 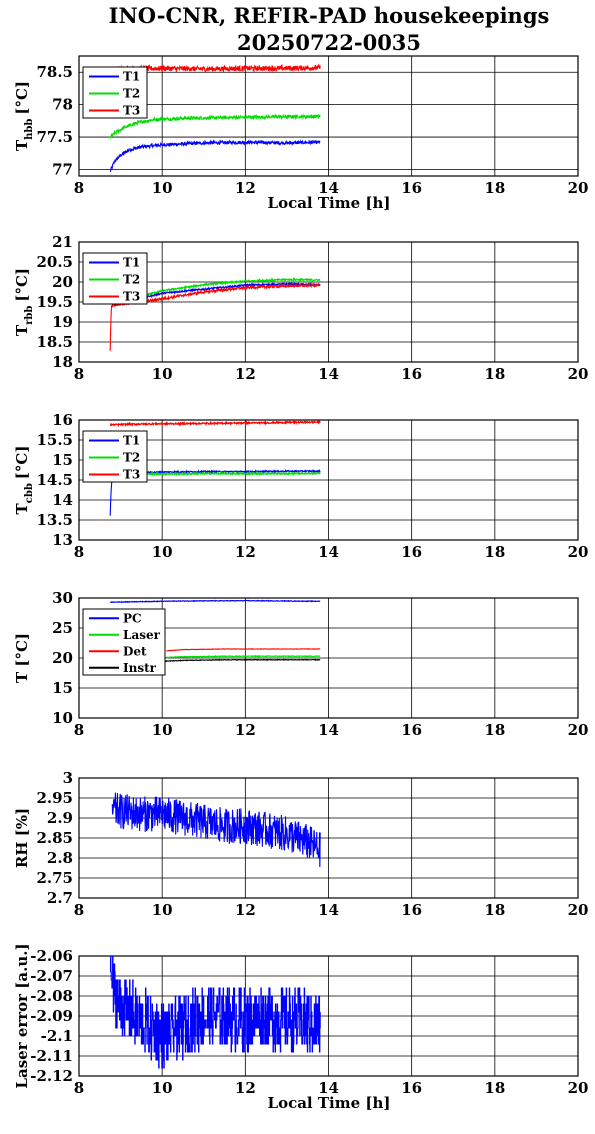 I want to click on y-tick-label: -2.07, so click(x=51, y=976).